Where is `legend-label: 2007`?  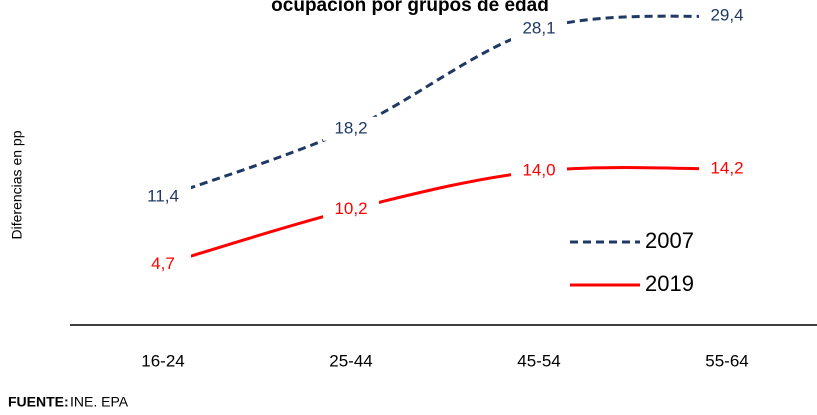
legend-label: 2007 is located at coordinates (669, 240).